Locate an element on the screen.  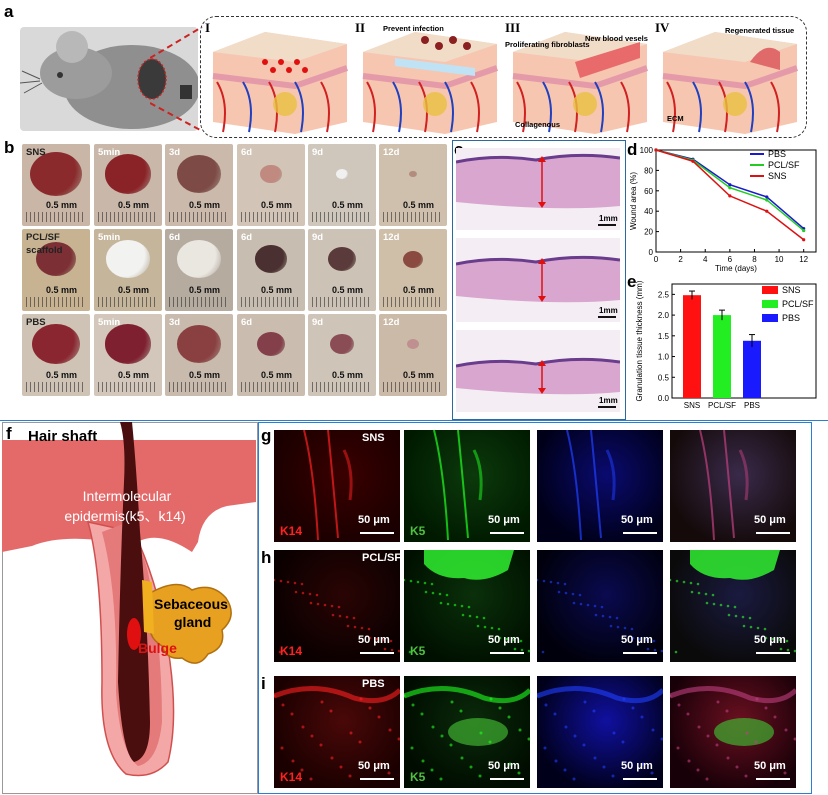
y-tick-label: 80 is located at coordinates (648, 170).